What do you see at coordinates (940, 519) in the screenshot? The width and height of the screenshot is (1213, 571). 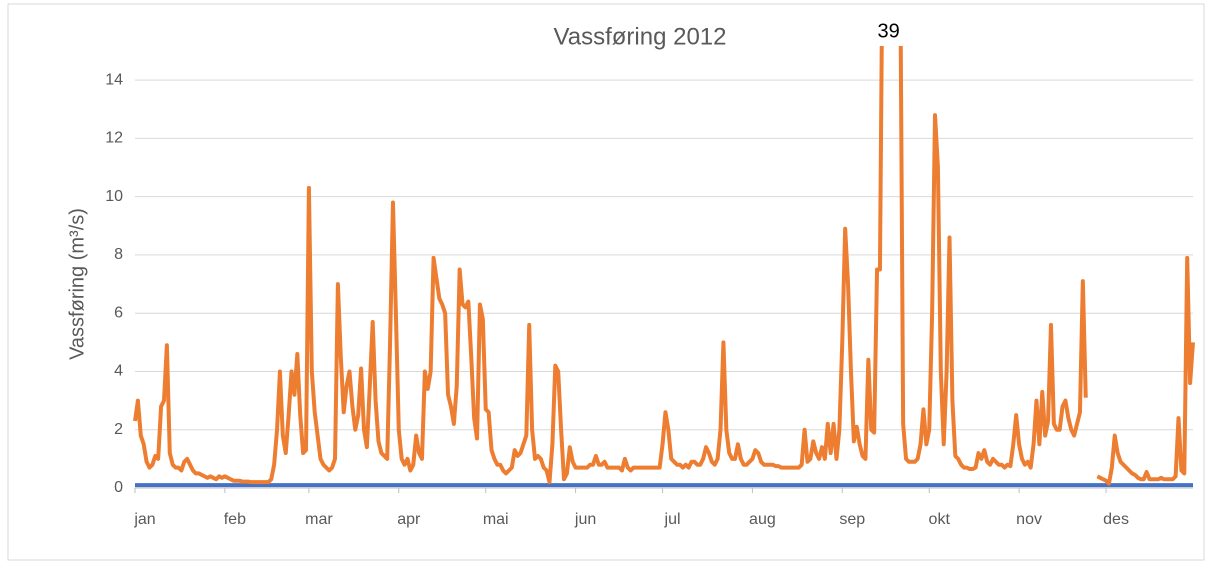 I see `x-tick-label: okt` at bounding box center [940, 519].